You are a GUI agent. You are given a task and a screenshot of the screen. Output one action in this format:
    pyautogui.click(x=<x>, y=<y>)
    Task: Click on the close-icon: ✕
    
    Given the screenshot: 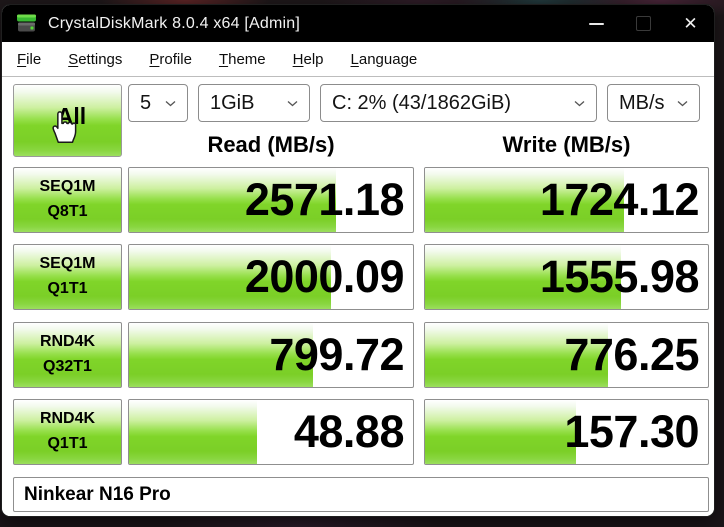 What is the action you would take?
    pyautogui.click(x=690, y=23)
    